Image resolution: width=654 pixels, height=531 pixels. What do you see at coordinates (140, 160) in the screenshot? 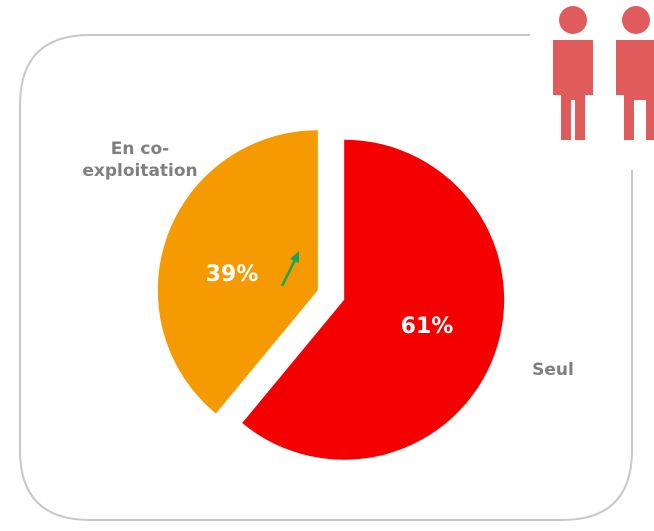
I see `category-label: En co-exploitation` at bounding box center [140, 160].